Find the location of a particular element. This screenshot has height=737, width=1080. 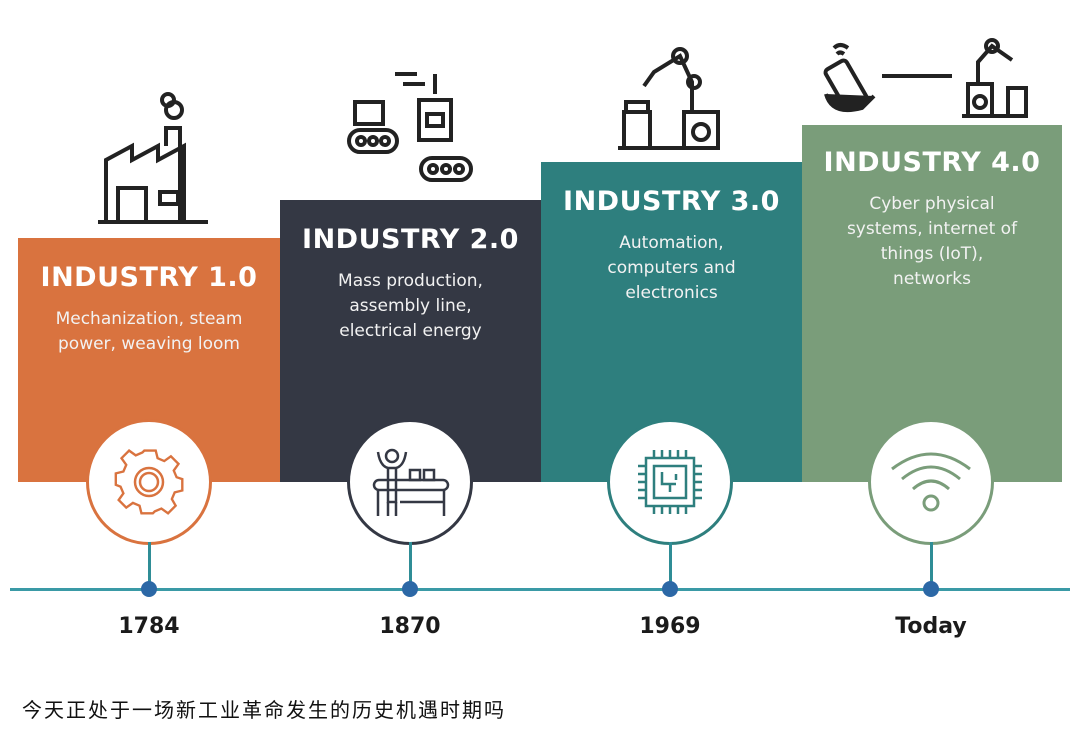

assembly-line-worker-icon is located at coordinates (411, 482).